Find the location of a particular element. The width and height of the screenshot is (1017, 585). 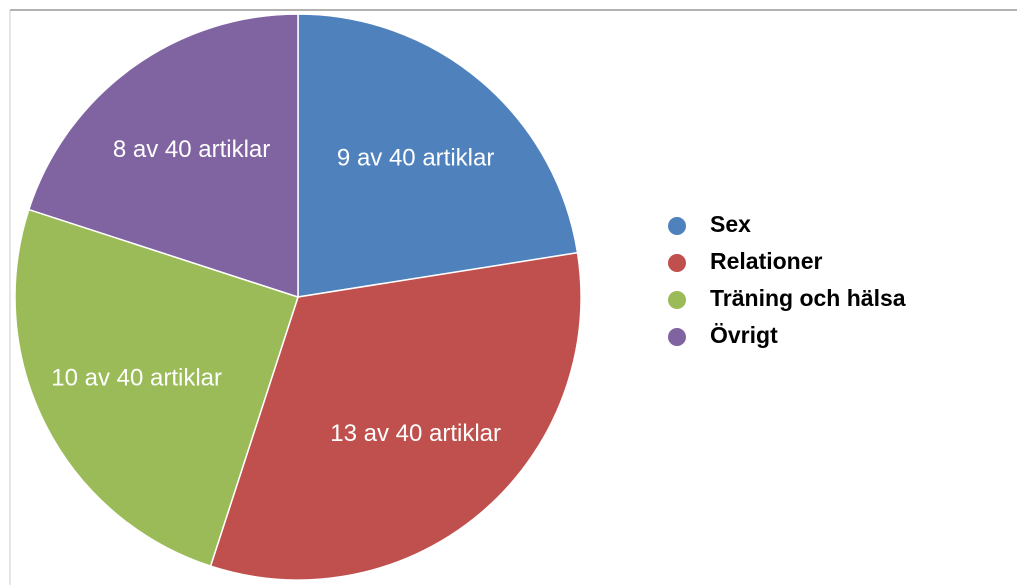

legend-label: Övrigt is located at coordinates (744, 335).